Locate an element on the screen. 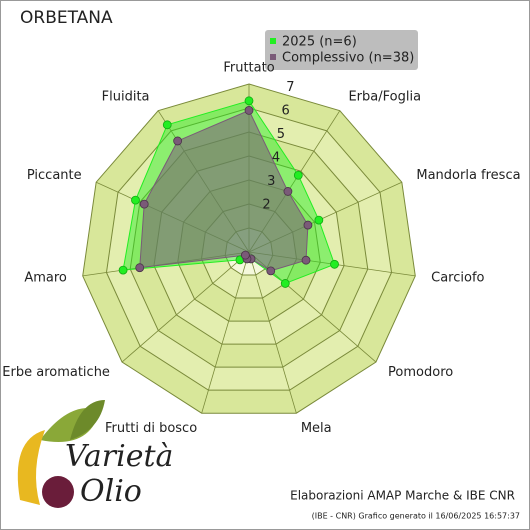 The width and height of the screenshot is (530, 530). category-label: Fruttato is located at coordinates (248, 68).